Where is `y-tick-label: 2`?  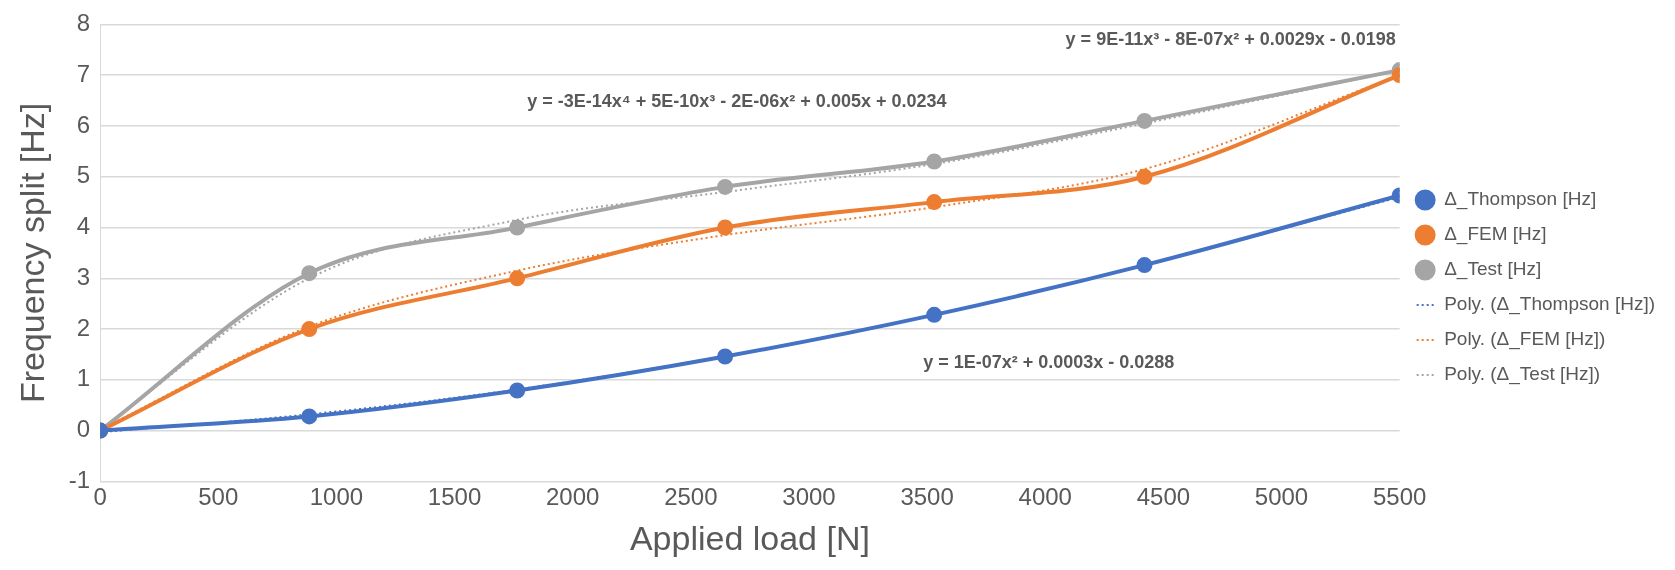
y-tick-label: 2 is located at coordinates (83, 327).